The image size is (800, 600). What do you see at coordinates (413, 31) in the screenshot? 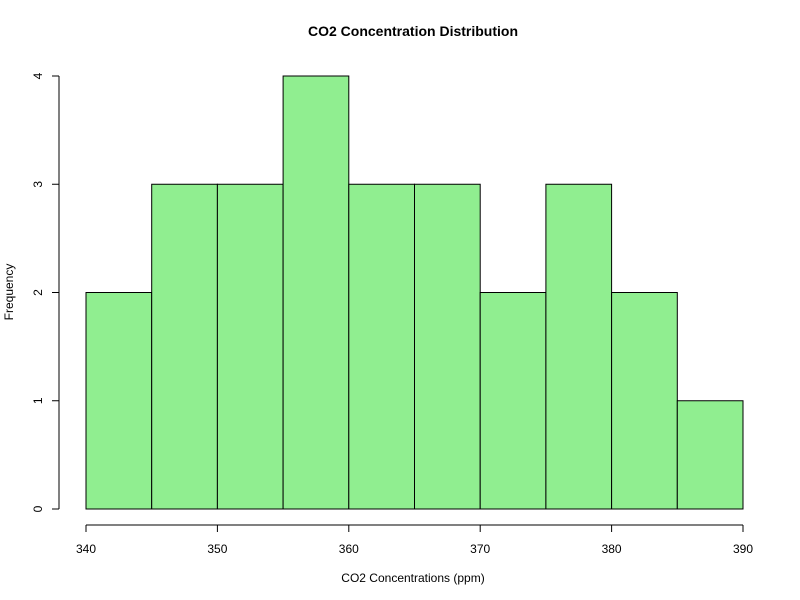
I see `chart-title: CO2 Concentration Distribution` at bounding box center [413, 31].